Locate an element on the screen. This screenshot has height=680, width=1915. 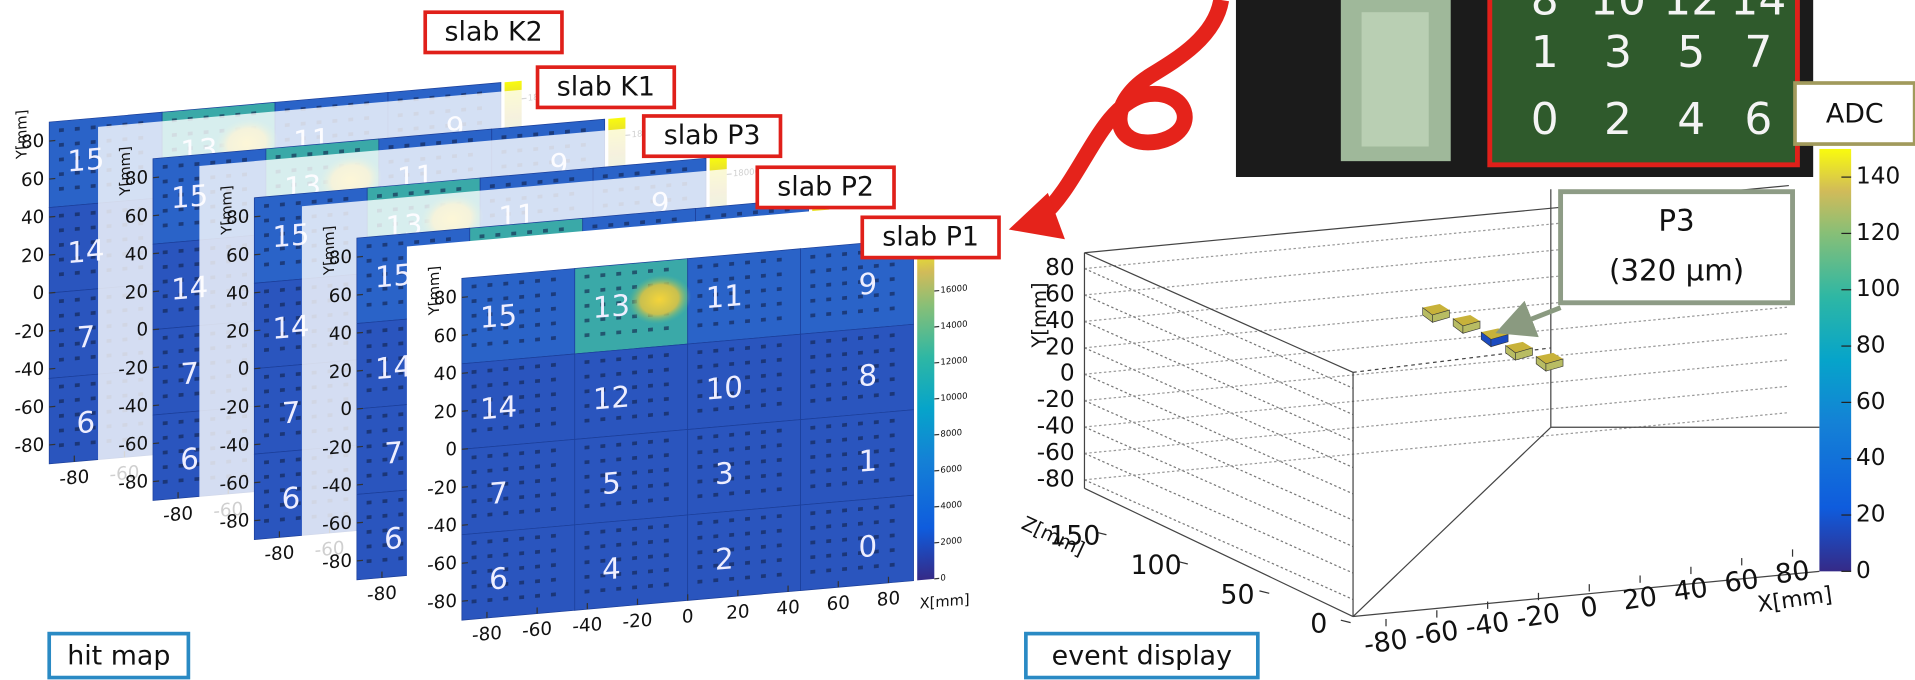
x-tick-label: 60 is located at coordinates (838, 603).